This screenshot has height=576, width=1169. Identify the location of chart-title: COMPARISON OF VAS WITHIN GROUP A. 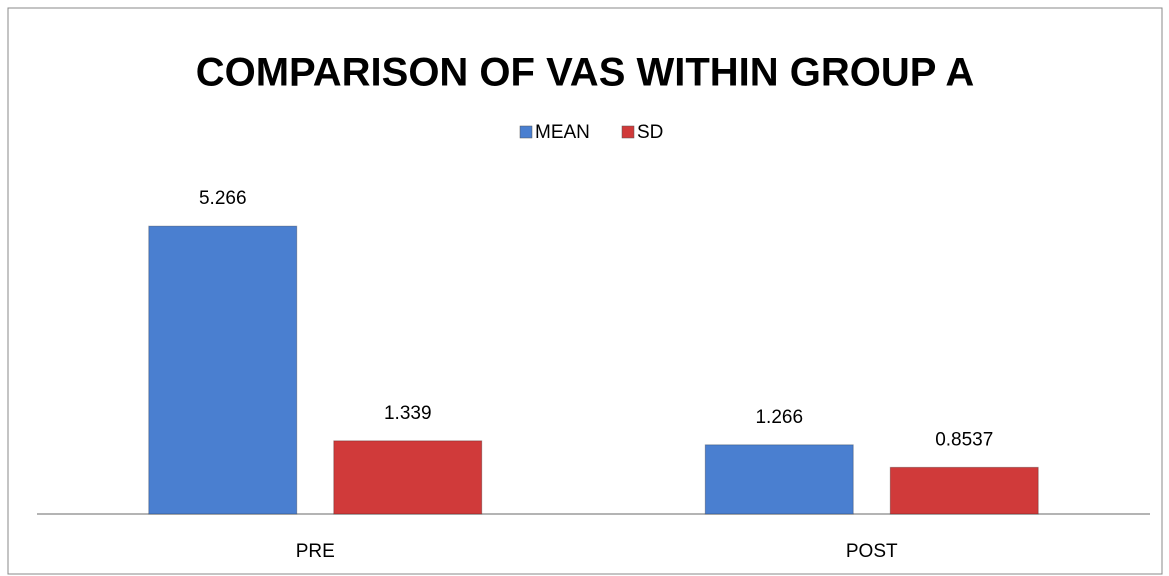
(585, 73).